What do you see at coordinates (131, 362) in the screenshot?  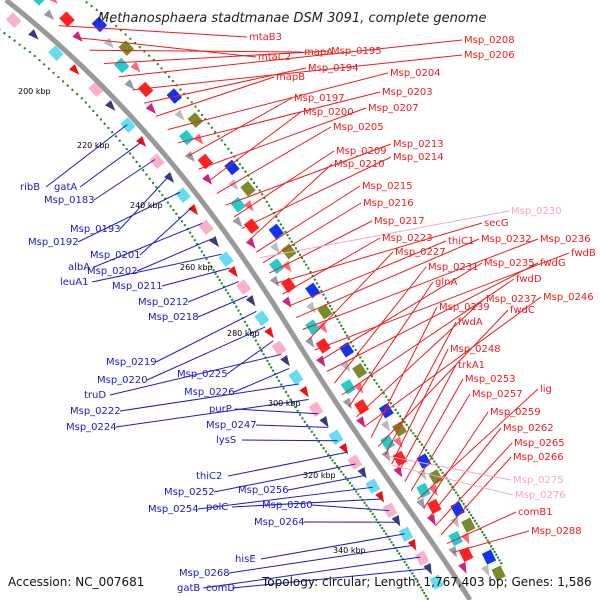 I see `blue-label-msp-0219: Msp_0219` at bounding box center [131, 362].